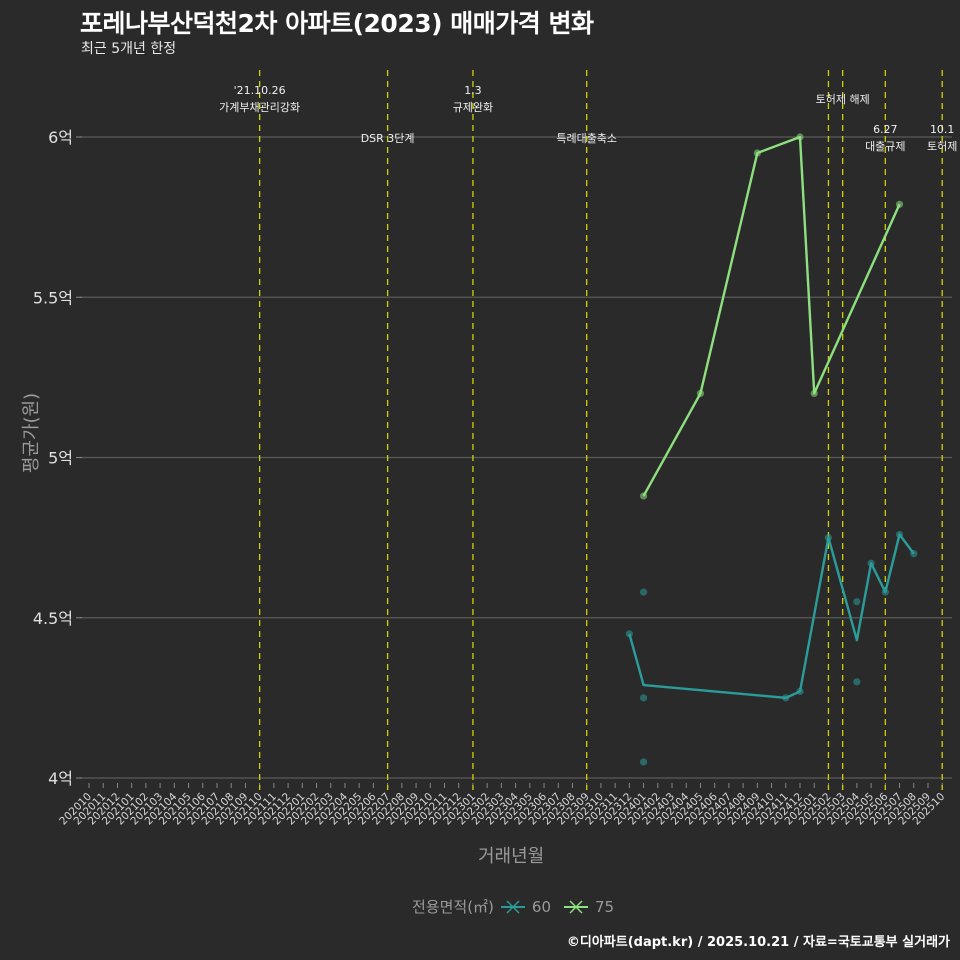  What do you see at coordinates (260, 90) in the screenshot?
I see `event-annotation: '21.10.26` at bounding box center [260, 90].